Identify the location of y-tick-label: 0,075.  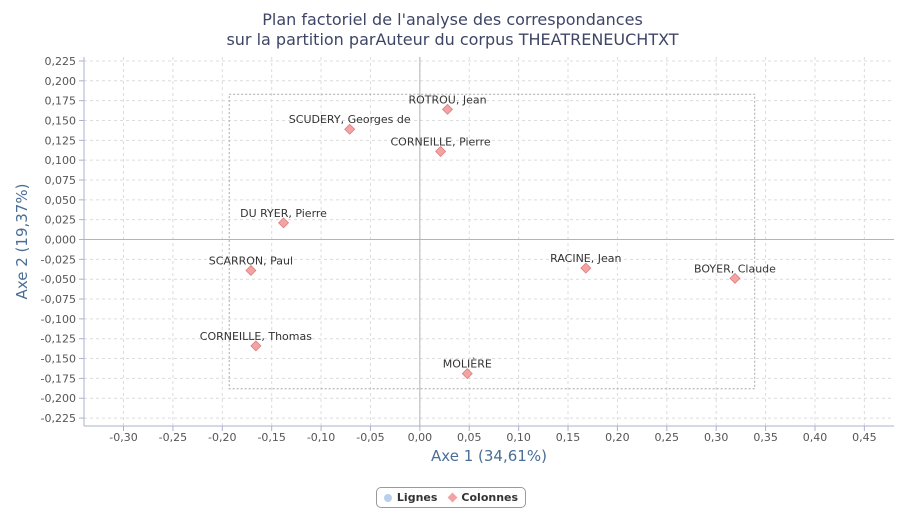
(61, 180).